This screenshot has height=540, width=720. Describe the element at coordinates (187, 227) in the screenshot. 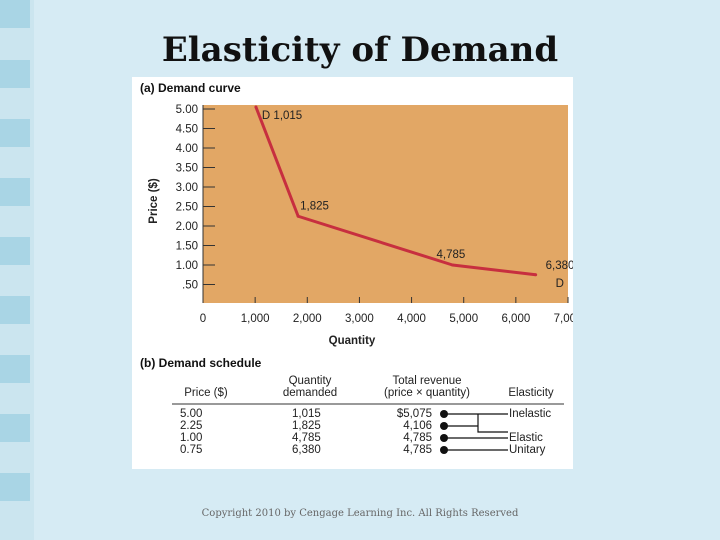

I see `y-tick-label: 2.00` at that location.